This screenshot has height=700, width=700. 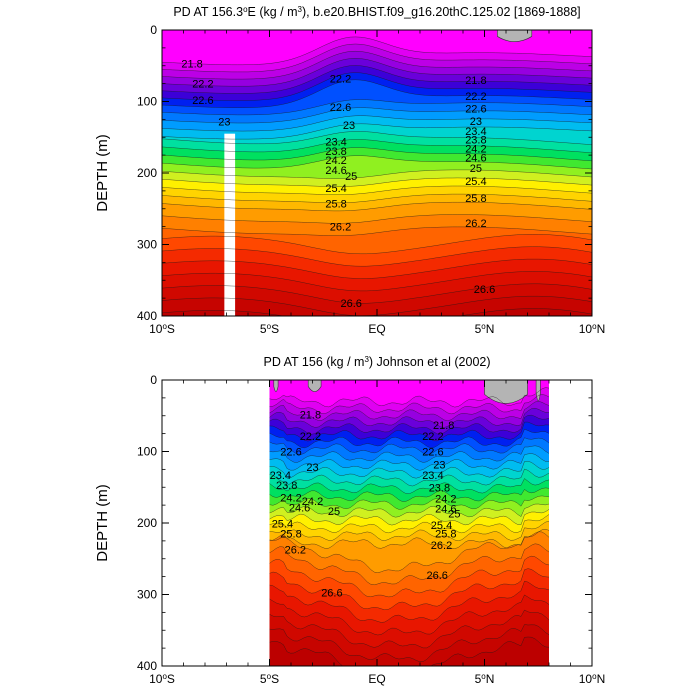 What do you see at coordinates (102, 173) in the screenshot?
I see `top-y-axis-label: DEPTH (m)` at bounding box center [102, 173].